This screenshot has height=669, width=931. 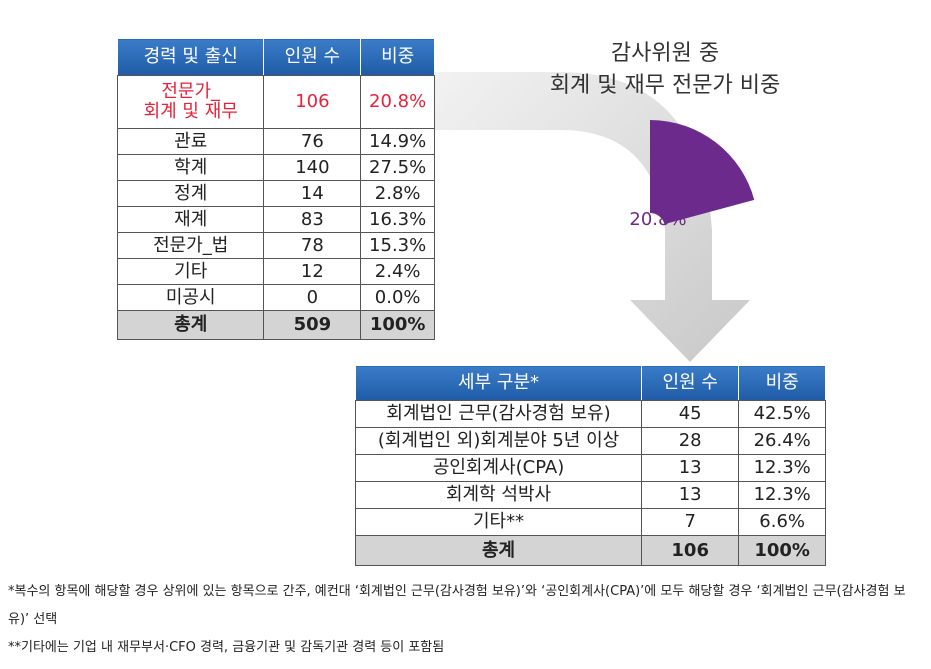 I want to click on cell: 45, so click(x=690, y=414).